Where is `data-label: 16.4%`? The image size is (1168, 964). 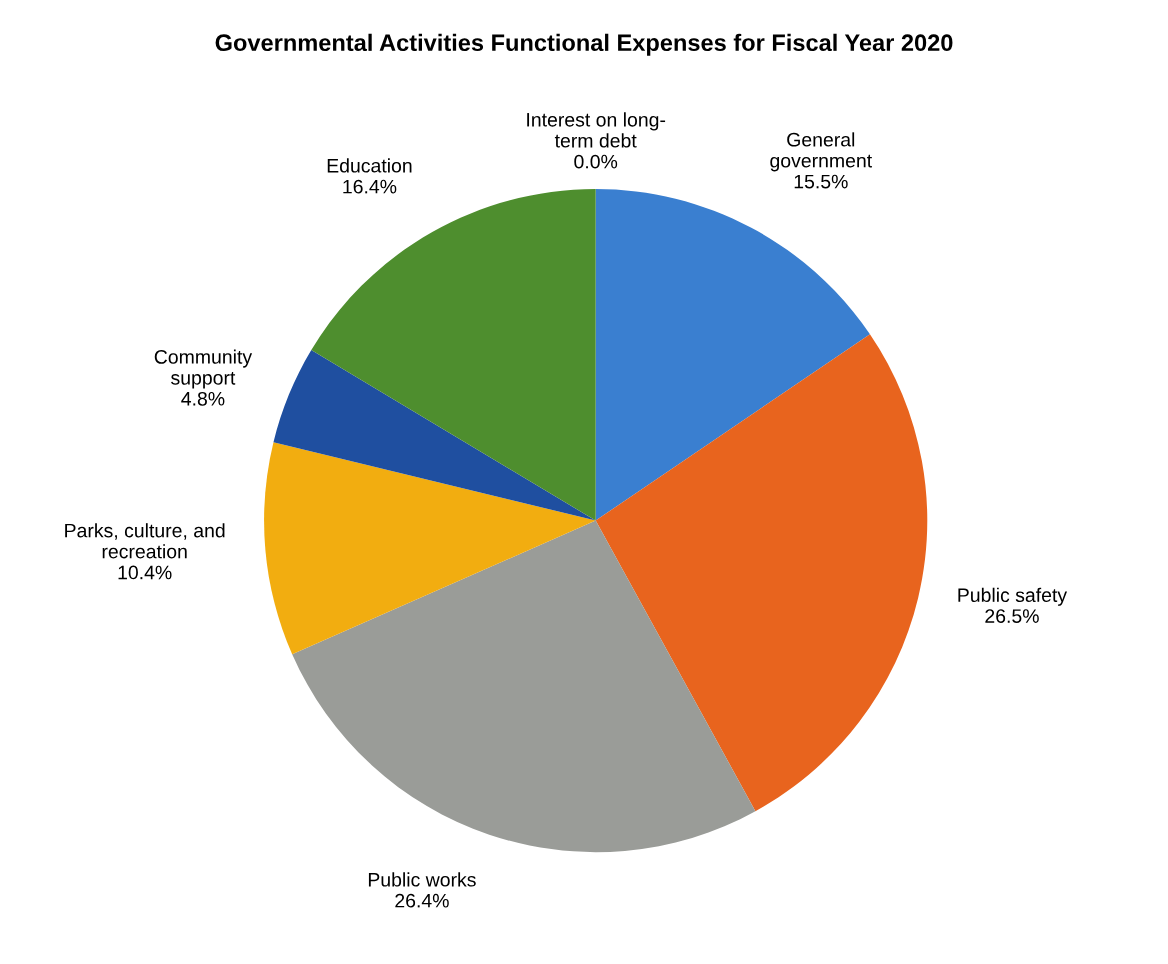
data-label: 16.4% is located at coordinates (370, 186).